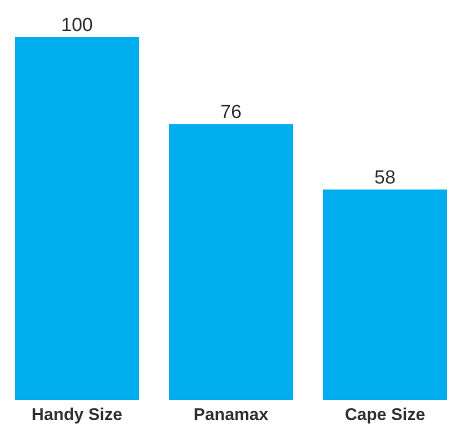  I want to click on x-tick-label: Cape Size, so click(385, 414).